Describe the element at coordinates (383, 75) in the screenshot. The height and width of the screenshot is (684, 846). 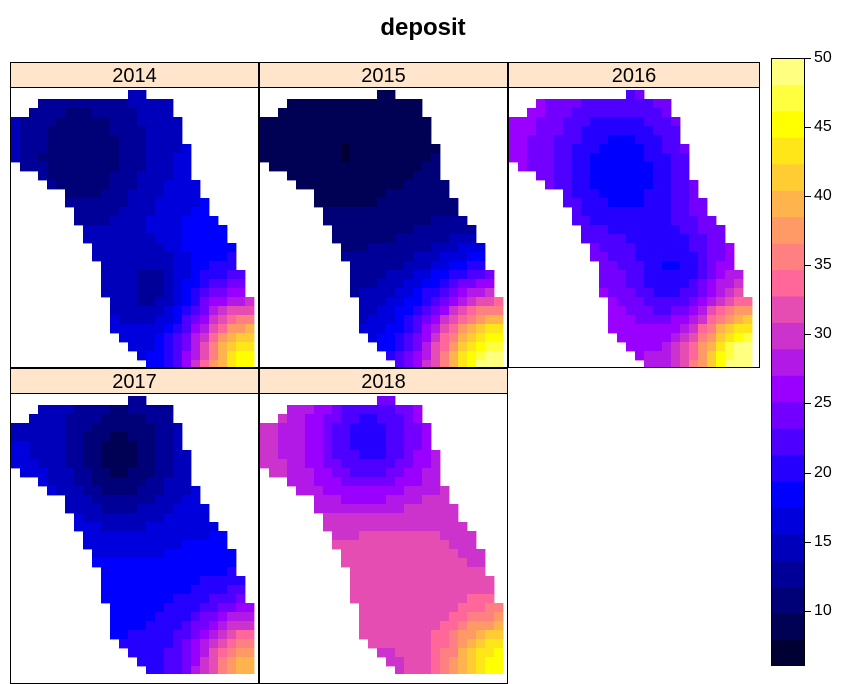
I see `panel-strip-label: 2015` at that location.